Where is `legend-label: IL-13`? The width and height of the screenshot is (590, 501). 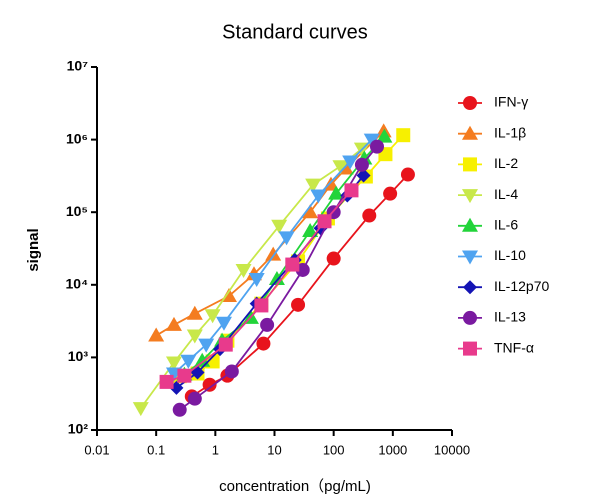 legend-label: IL-13 is located at coordinates (510, 317).